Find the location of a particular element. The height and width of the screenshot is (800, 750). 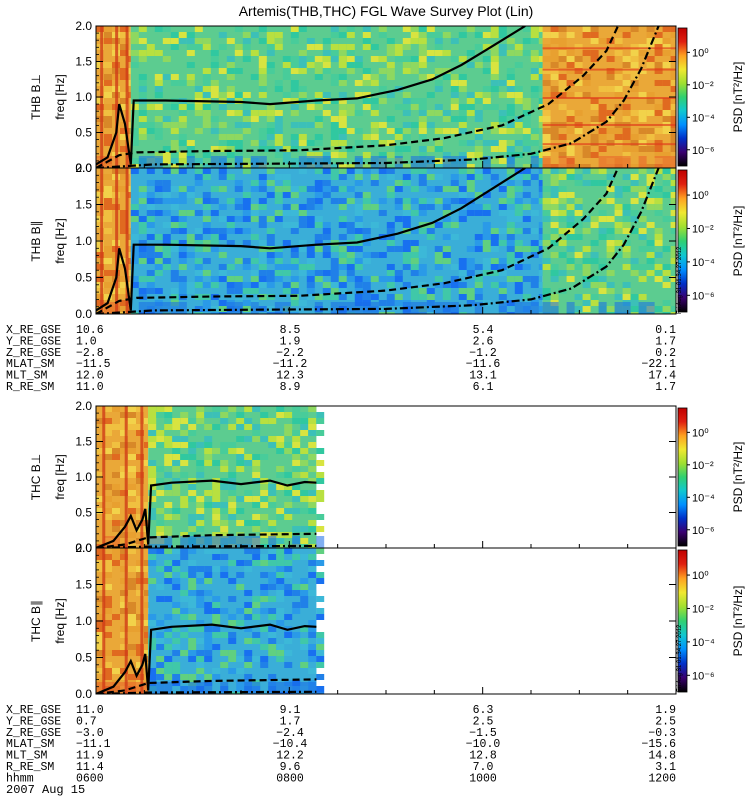

ephemeris-value: 1200 is located at coordinates (662, 778).